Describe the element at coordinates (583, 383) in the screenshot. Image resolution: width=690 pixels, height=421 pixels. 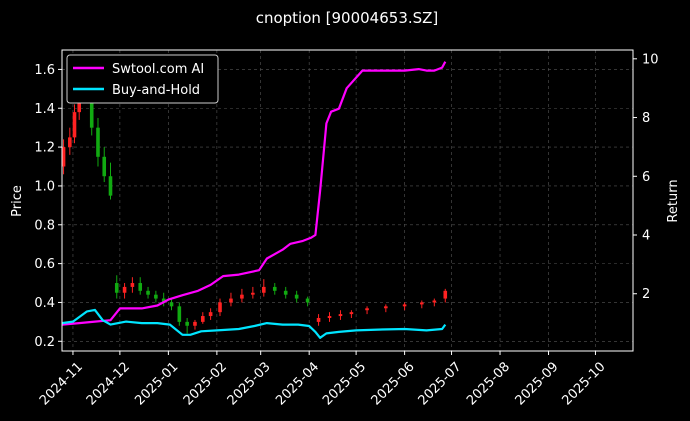
I see `x-tick-label: 2025-10` at that location.